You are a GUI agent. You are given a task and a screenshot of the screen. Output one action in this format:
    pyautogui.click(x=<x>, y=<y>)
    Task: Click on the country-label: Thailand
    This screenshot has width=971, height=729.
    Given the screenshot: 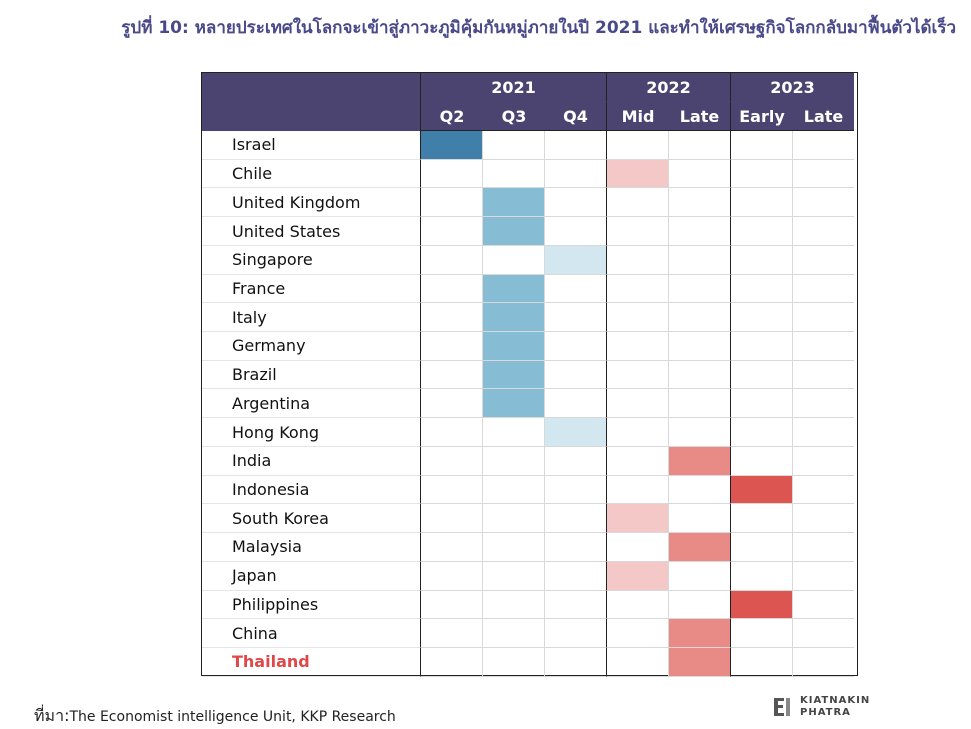 What is the action you would take?
    pyautogui.click(x=311, y=662)
    